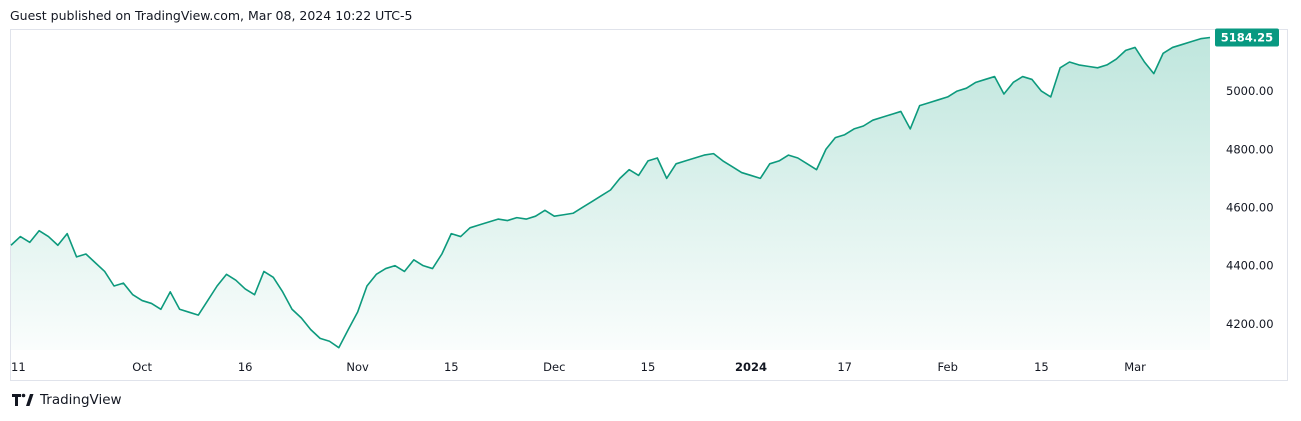 The height and width of the screenshot is (421, 1301). I want to click on y-axis: 4200.00 4400.00 4600.00 4800.00 5000.00, so click(1250, 207).